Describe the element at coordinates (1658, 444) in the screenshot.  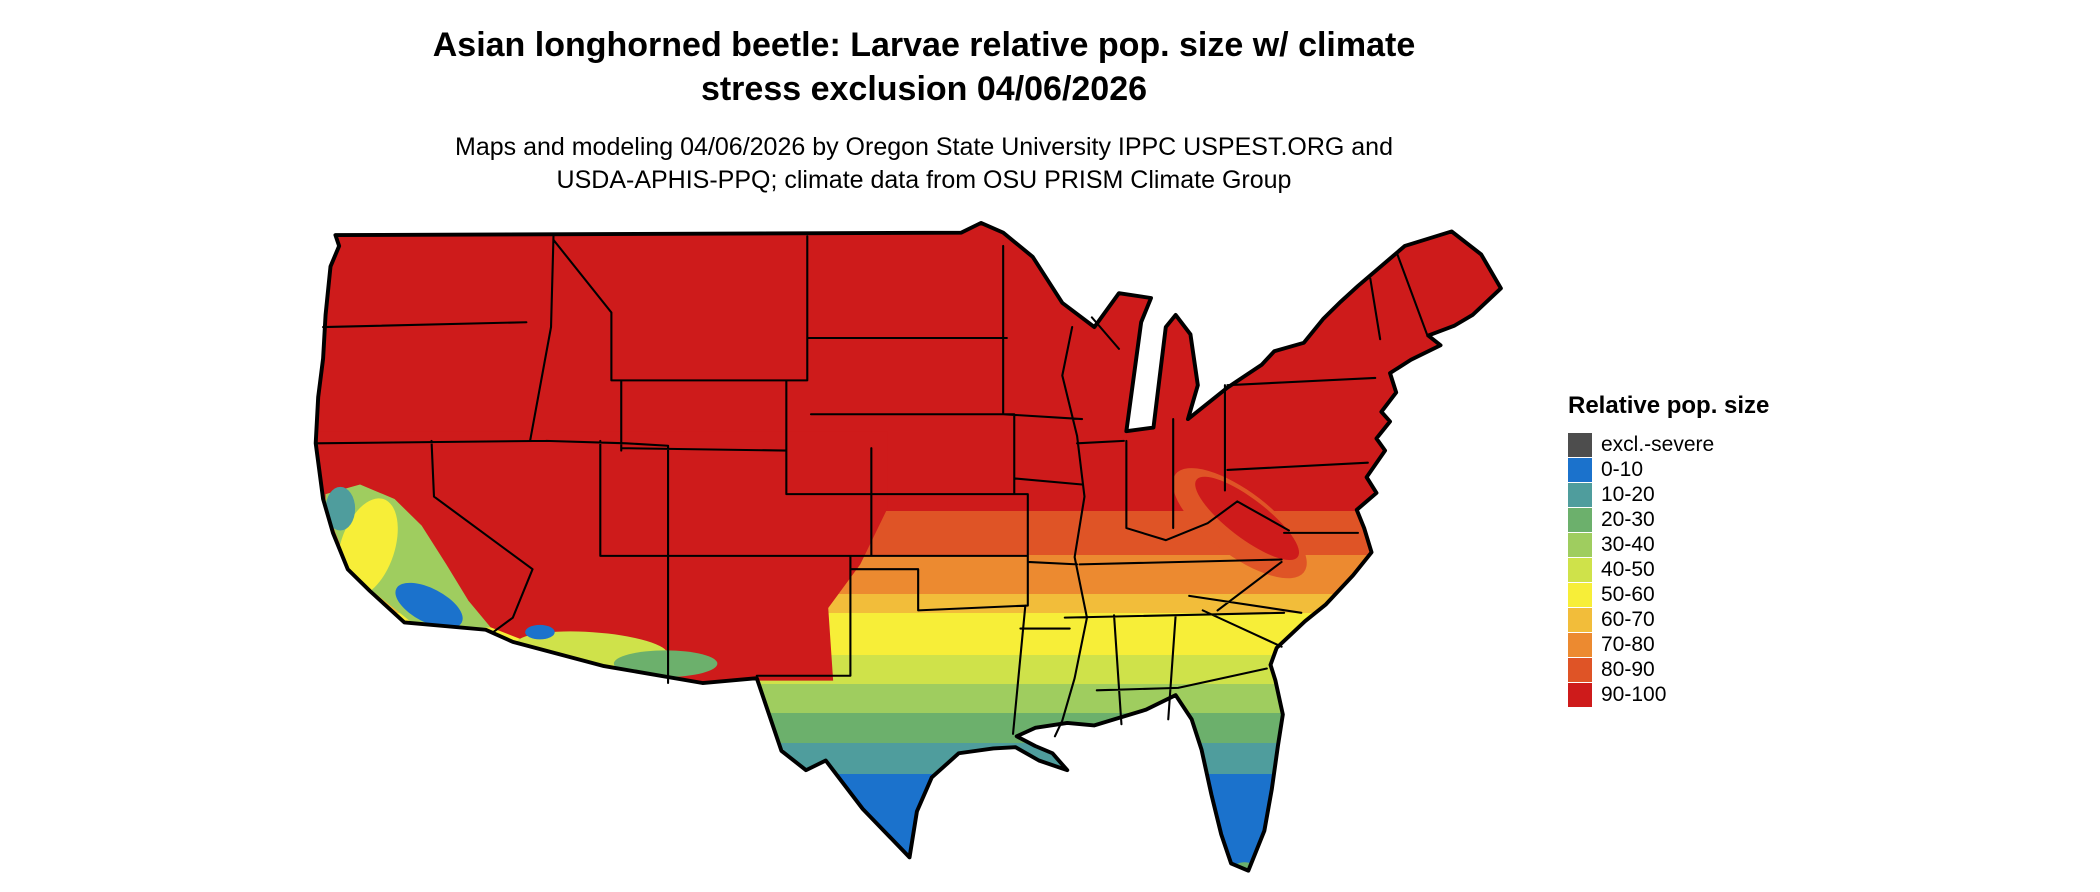
I see `legend-label: excl.-severe` at that location.